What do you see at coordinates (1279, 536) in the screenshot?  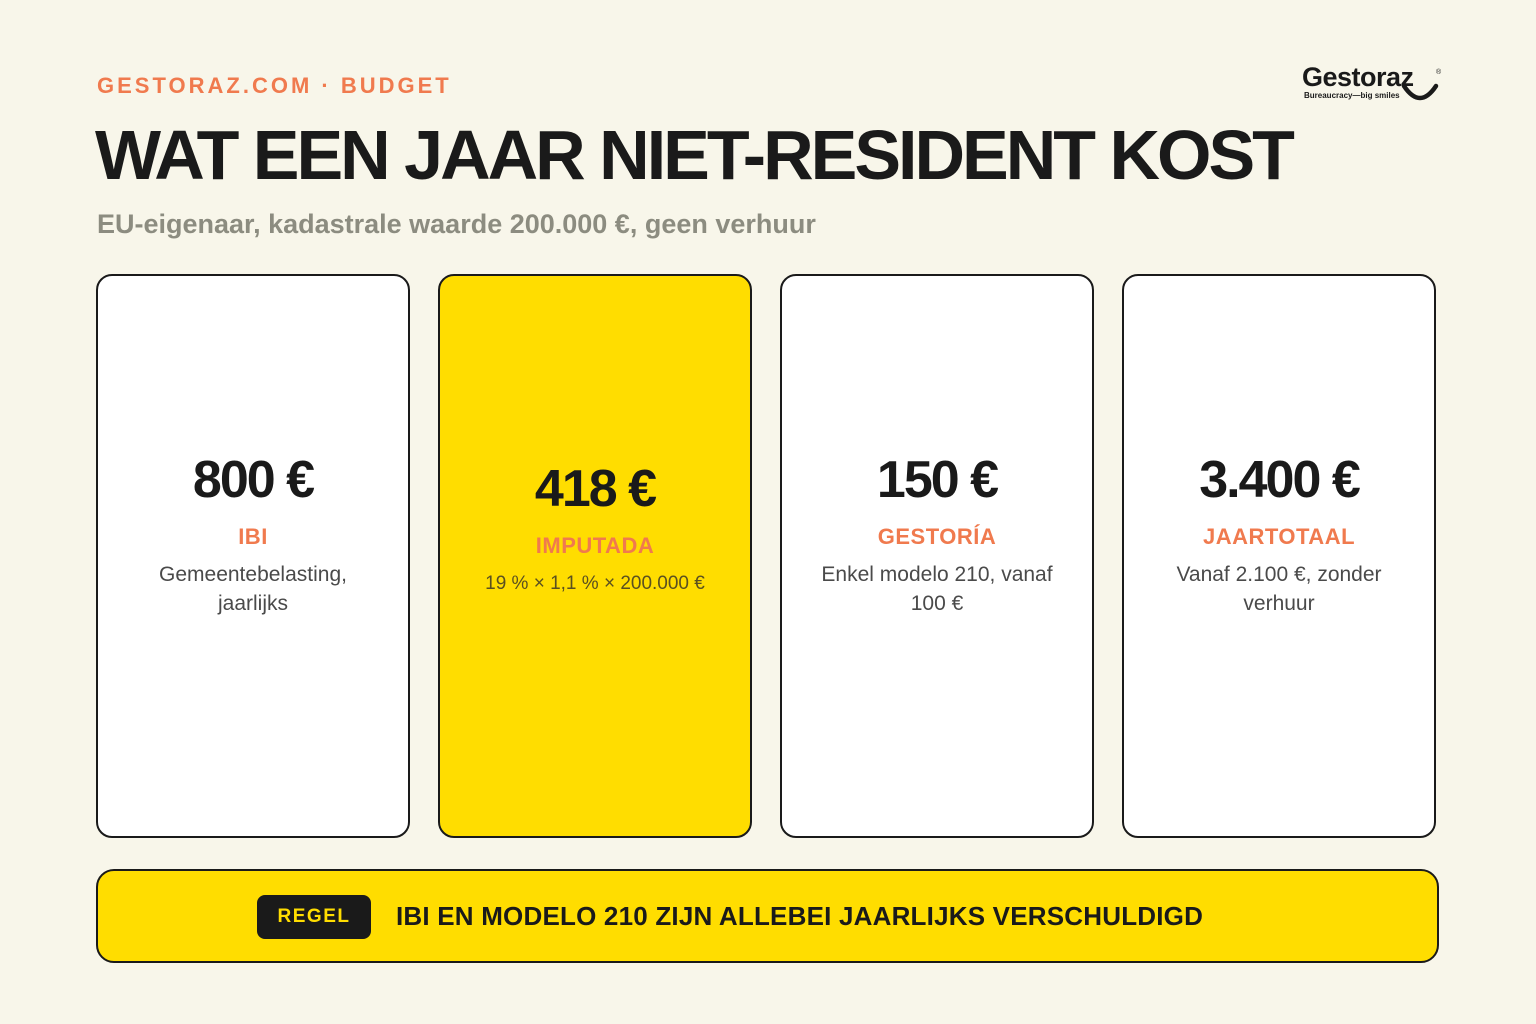 I see `card-label: JAARTOTAAL` at bounding box center [1279, 536].